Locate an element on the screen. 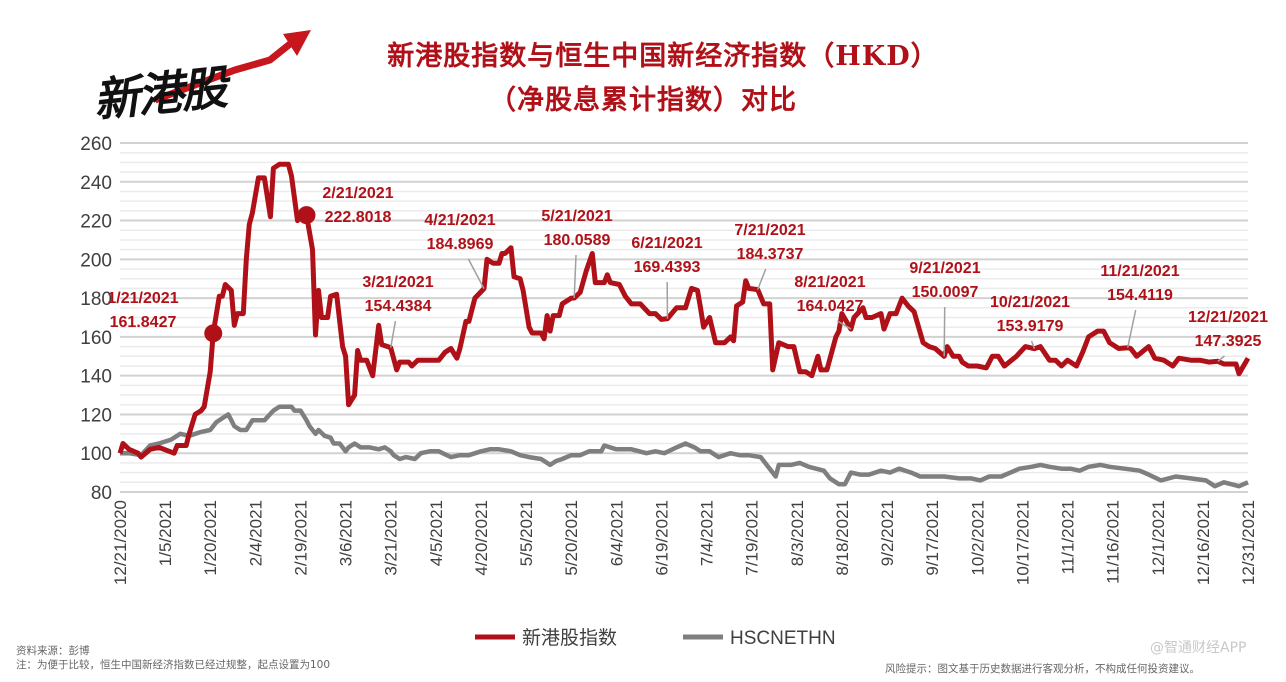  x-tick-label: 12/16/2021 is located at coordinates (1203, 542).